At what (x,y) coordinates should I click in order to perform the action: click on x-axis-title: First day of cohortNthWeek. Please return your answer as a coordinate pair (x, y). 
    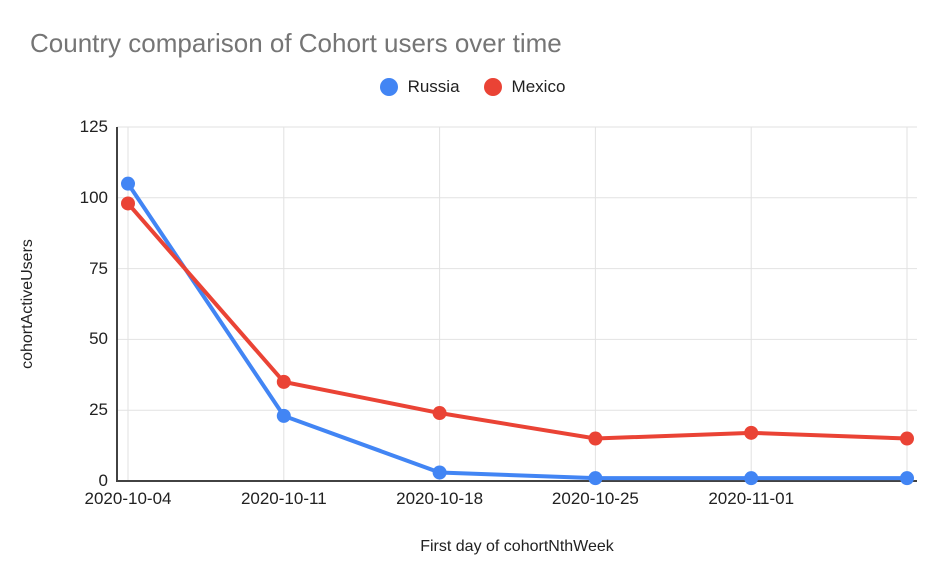
    Looking at the image, I should click on (517, 546).